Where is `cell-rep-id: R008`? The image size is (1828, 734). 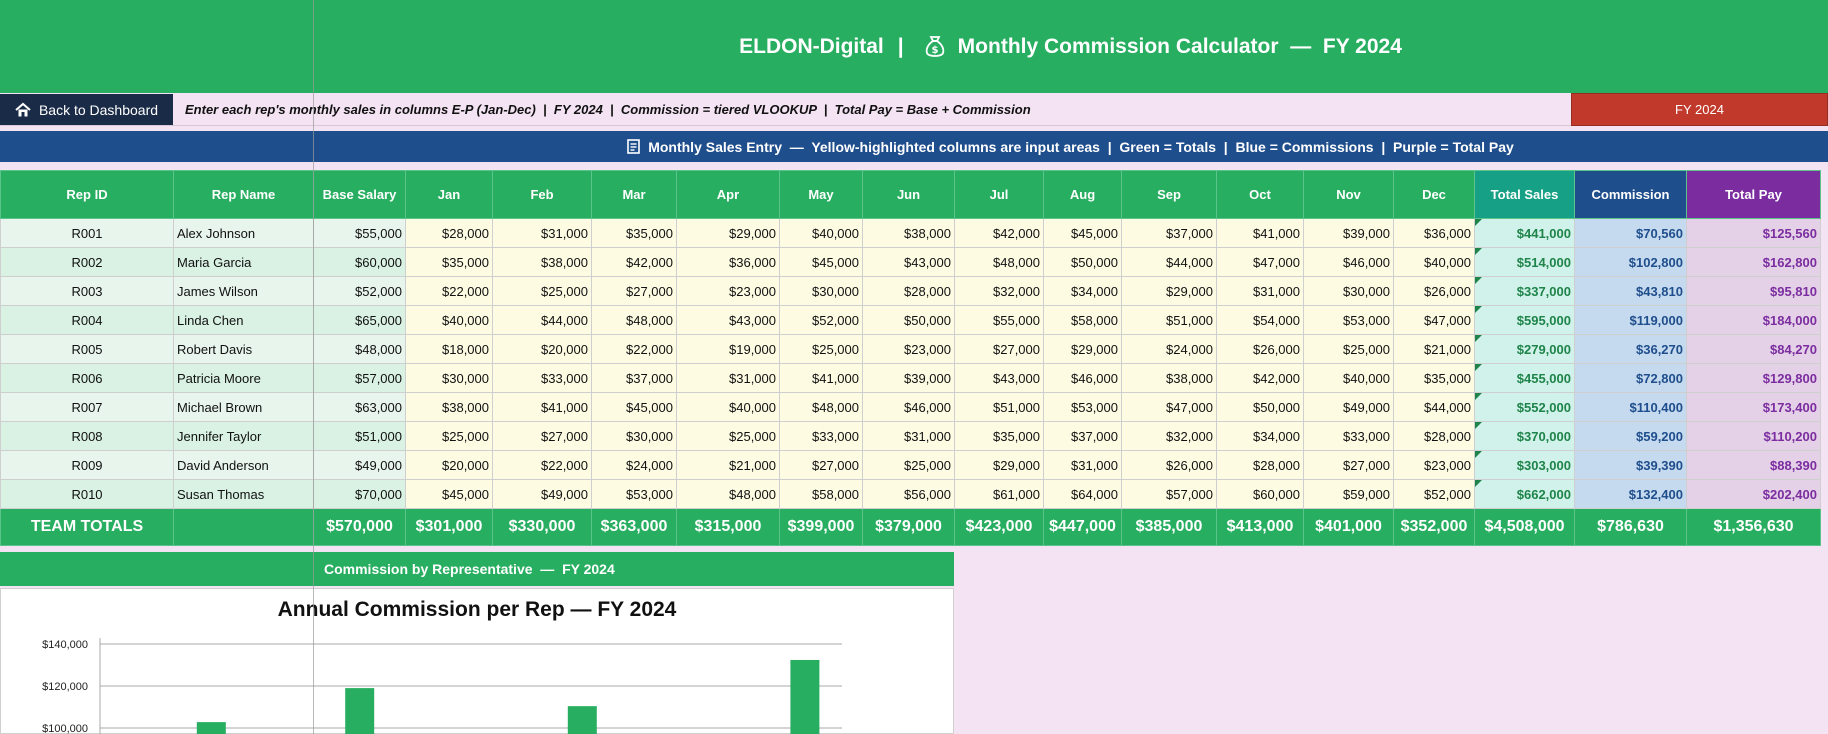 cell-rep-id: R008 is located at coordinates (87, 436).